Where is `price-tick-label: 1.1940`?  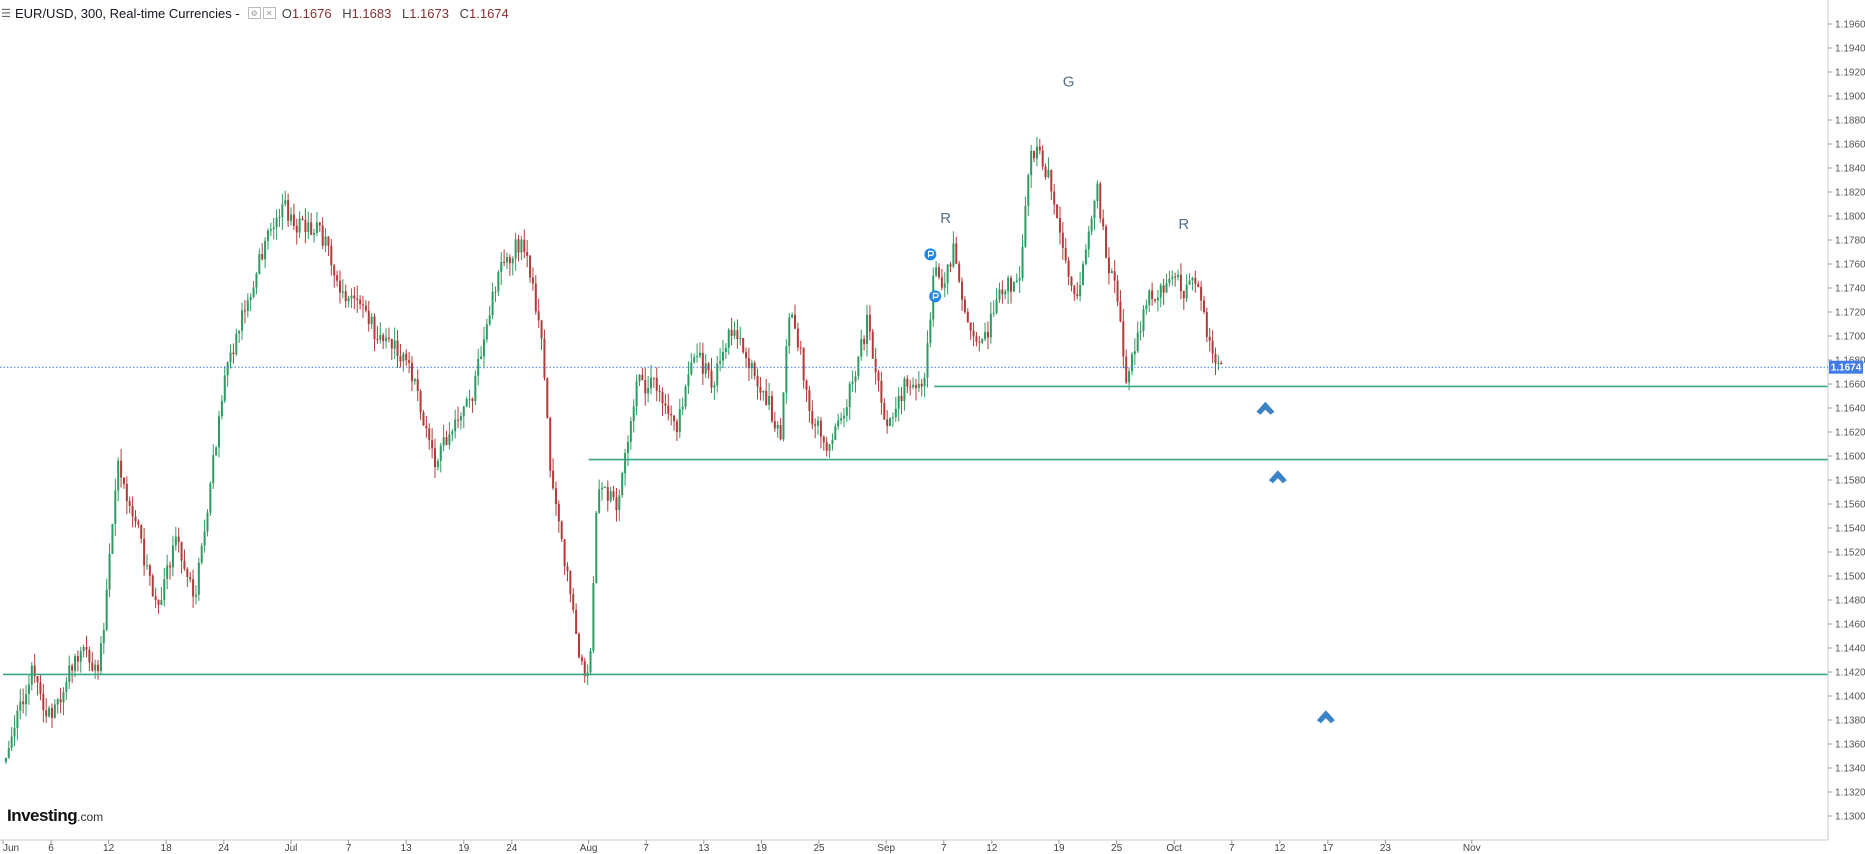 price-tick-label: 1.1940 is located at coordinates (1850, 49).